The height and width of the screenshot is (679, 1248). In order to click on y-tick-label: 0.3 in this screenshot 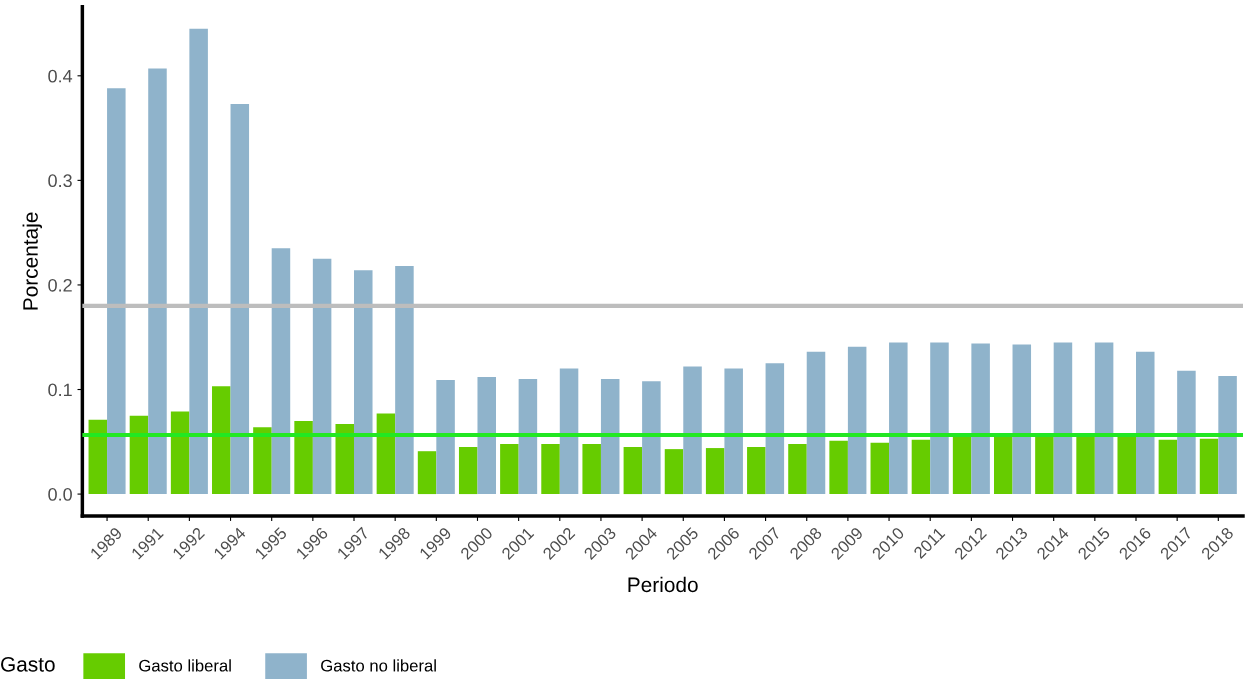, I will do `click(60, 181)`.